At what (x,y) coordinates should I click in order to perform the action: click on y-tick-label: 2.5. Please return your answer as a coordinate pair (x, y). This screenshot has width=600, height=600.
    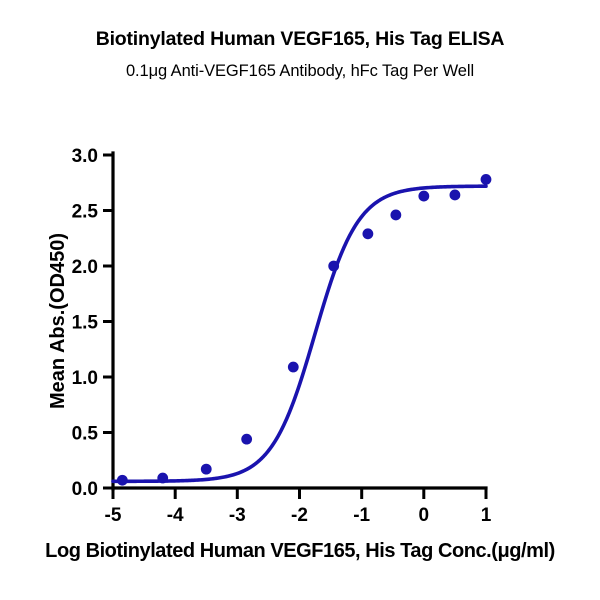
    Looking at the image, I should click on (85, 212).